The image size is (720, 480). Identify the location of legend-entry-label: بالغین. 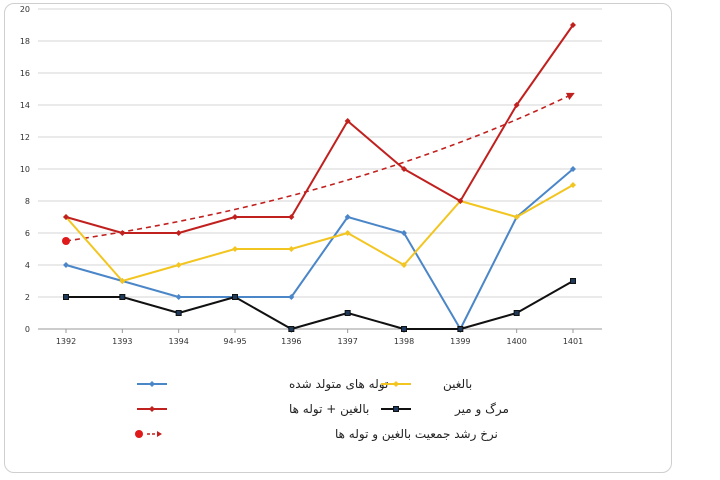
(457, 384).